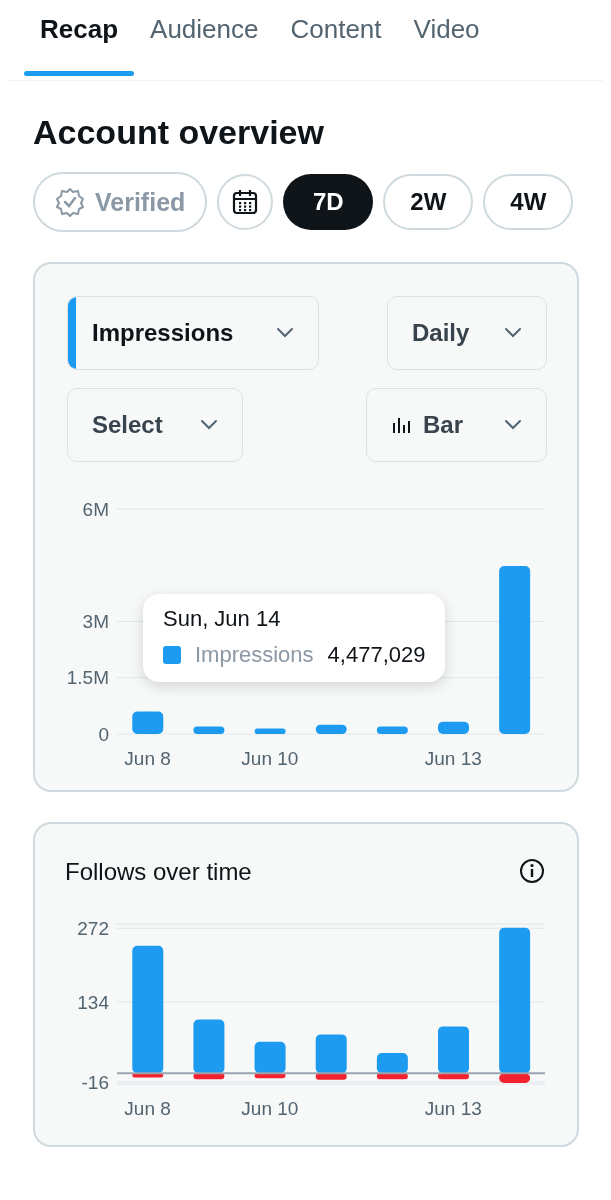 The width and height of the screenshot is (611, 1200). What do you see at coordinates (179, 132) in the screenshot?
I see `text: Account overview` at bounding box center [179, 132].